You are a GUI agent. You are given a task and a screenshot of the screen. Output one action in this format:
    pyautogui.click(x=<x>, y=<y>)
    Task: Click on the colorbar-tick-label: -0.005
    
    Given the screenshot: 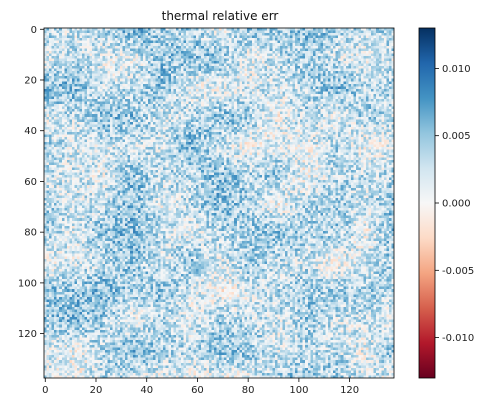 What is the action you would take?
    pyautogui.click(x=458, y=271)
    